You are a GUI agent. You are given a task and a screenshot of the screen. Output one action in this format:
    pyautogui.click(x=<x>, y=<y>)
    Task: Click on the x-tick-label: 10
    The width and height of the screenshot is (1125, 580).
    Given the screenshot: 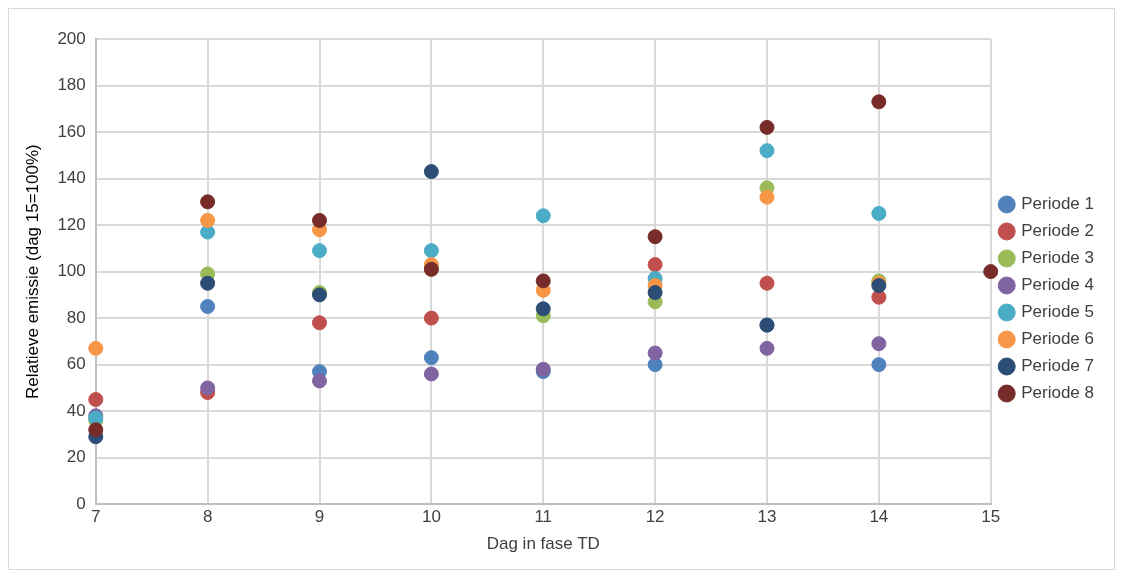 What is the action you would take?
    pyautogui.click(x=431, y=517)
    